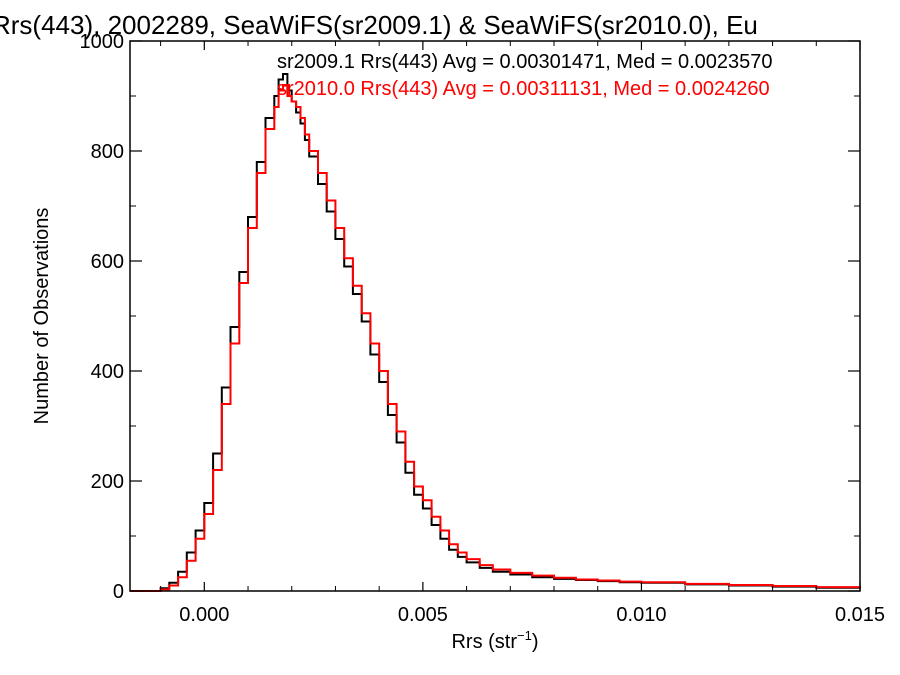 The height and width of the screenshot is (675, 900). Describe the element at coordinates (860, 615) in the screenshot. I see `x-tick-label: 0.015` at that location.